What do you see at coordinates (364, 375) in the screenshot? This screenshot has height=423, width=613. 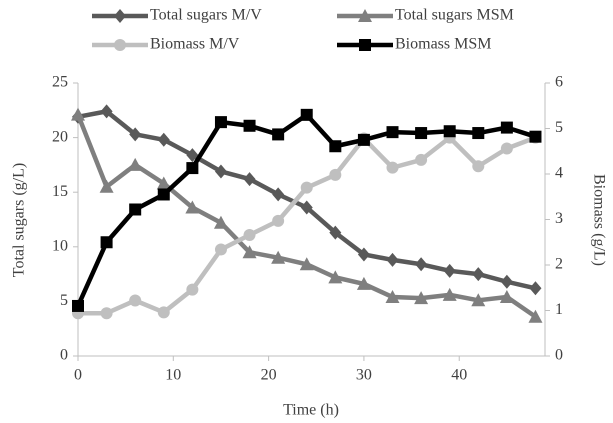 I see `x-tick-label: 30` at bounding box center [364, 375].